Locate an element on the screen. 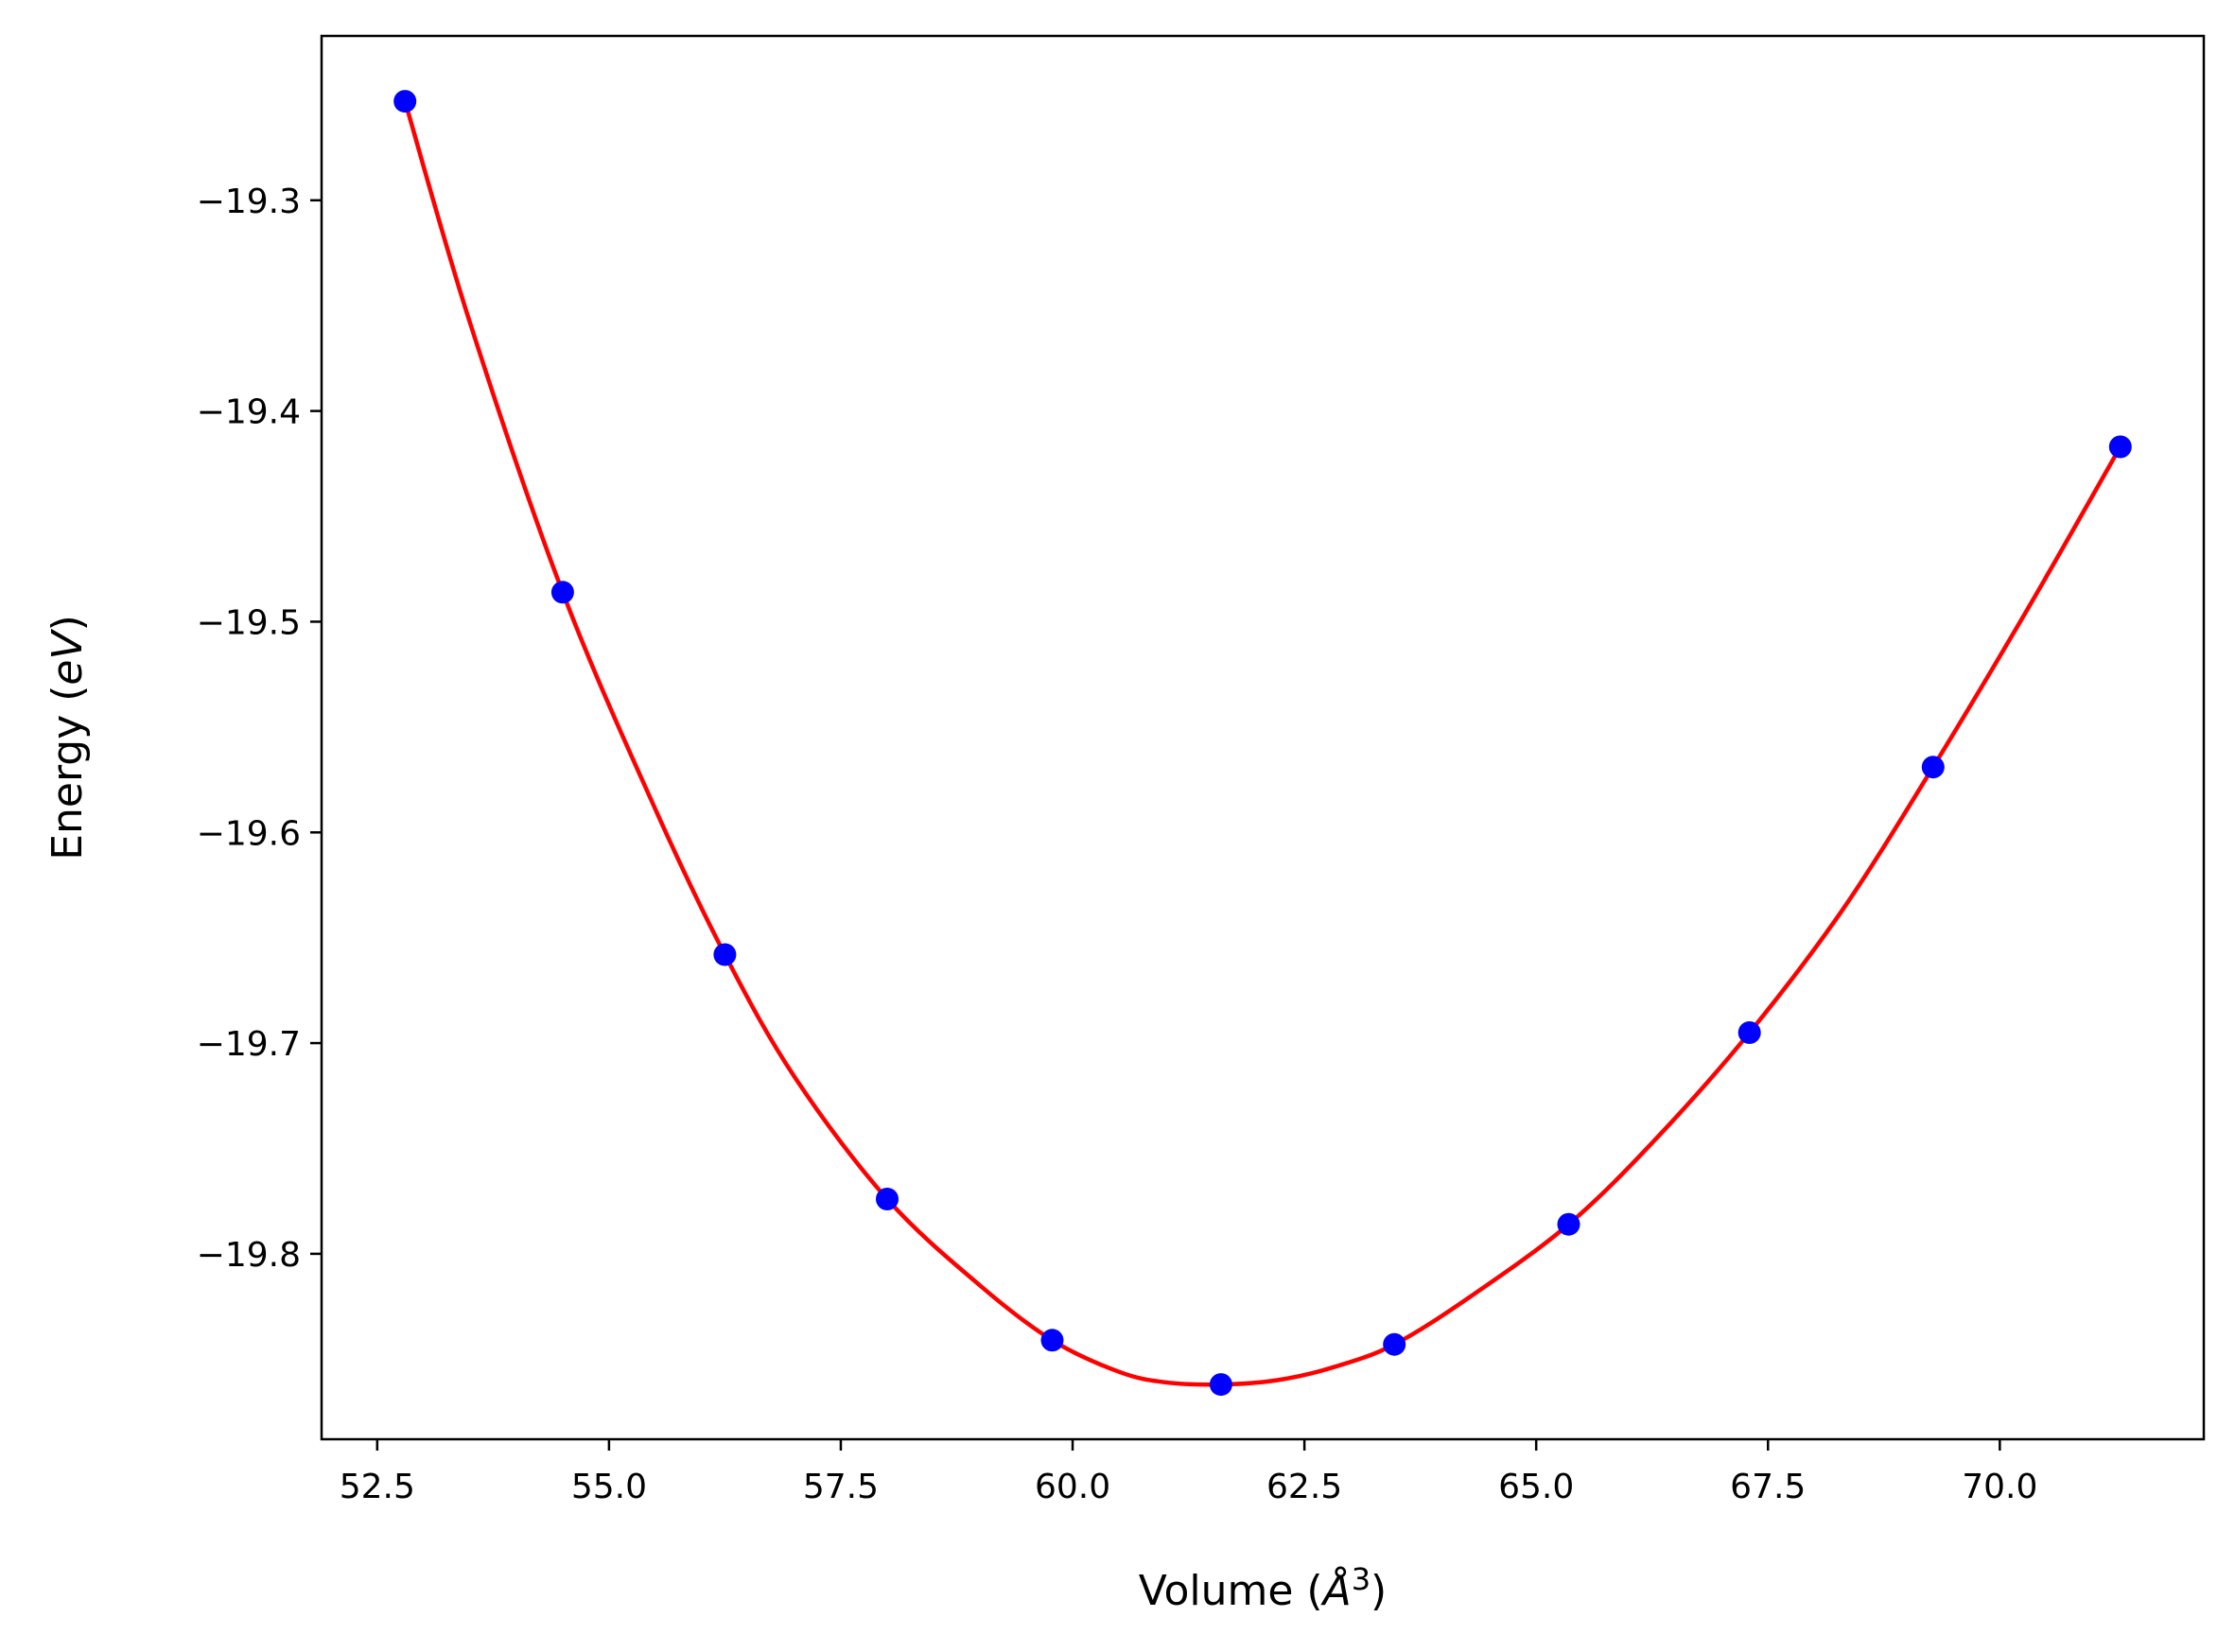 The width and height of the screenshot is (2235, 1652). y-tick-label: −19.5 is located at coordinates (249, 623).